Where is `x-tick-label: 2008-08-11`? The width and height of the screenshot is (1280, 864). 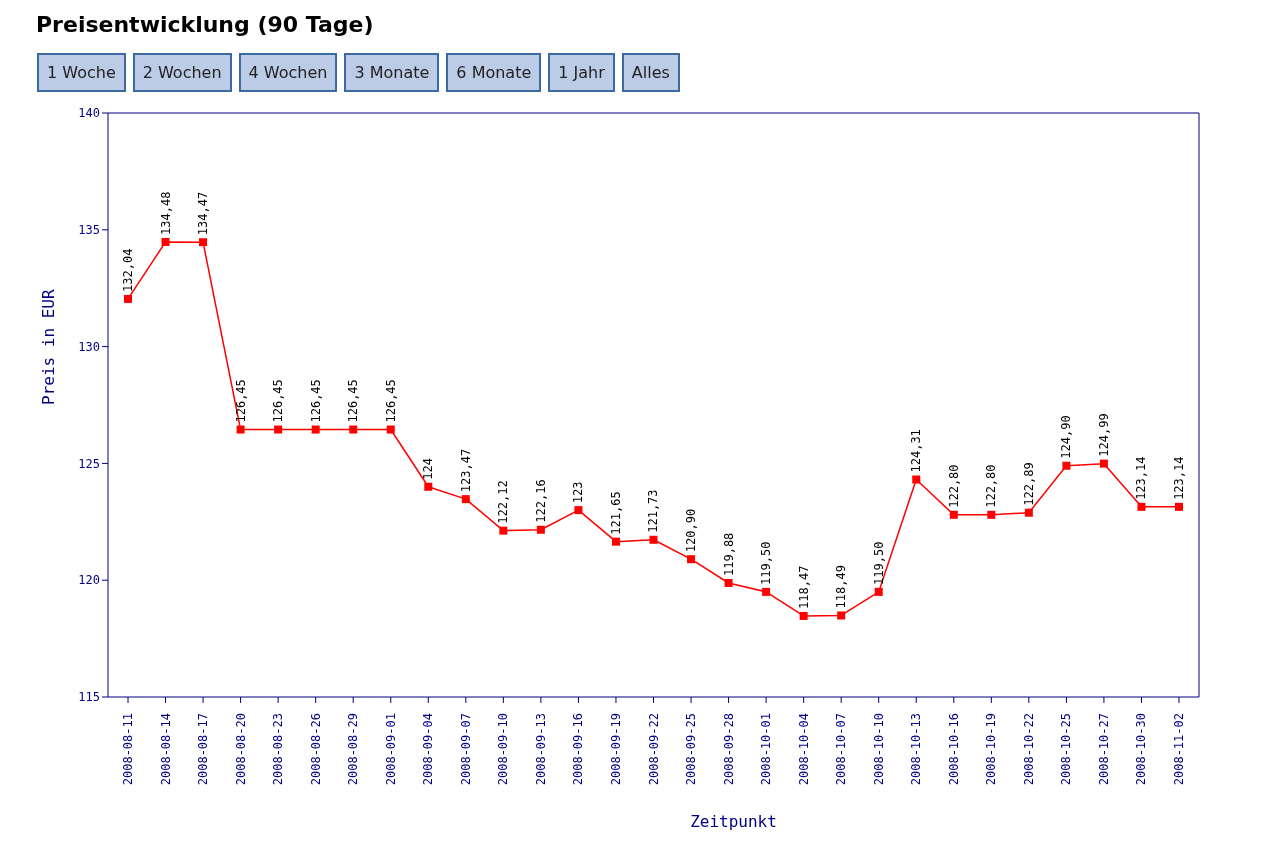 x-tick-label: 2008-08-11 is located at coordinates (128, 749).